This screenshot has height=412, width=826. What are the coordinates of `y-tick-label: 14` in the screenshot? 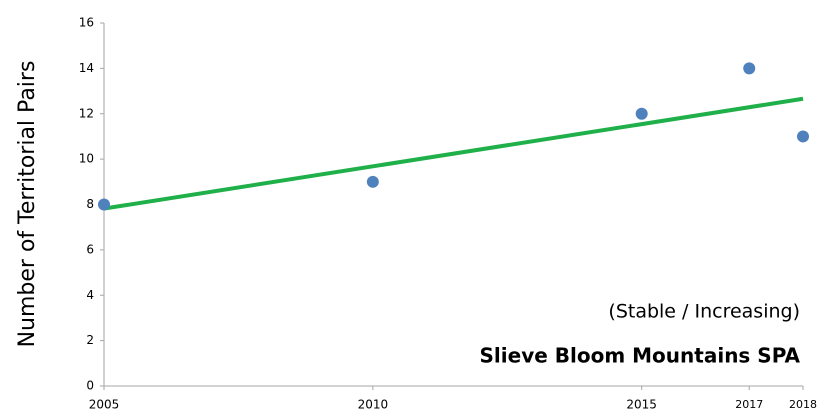 It's located at (86, 68).